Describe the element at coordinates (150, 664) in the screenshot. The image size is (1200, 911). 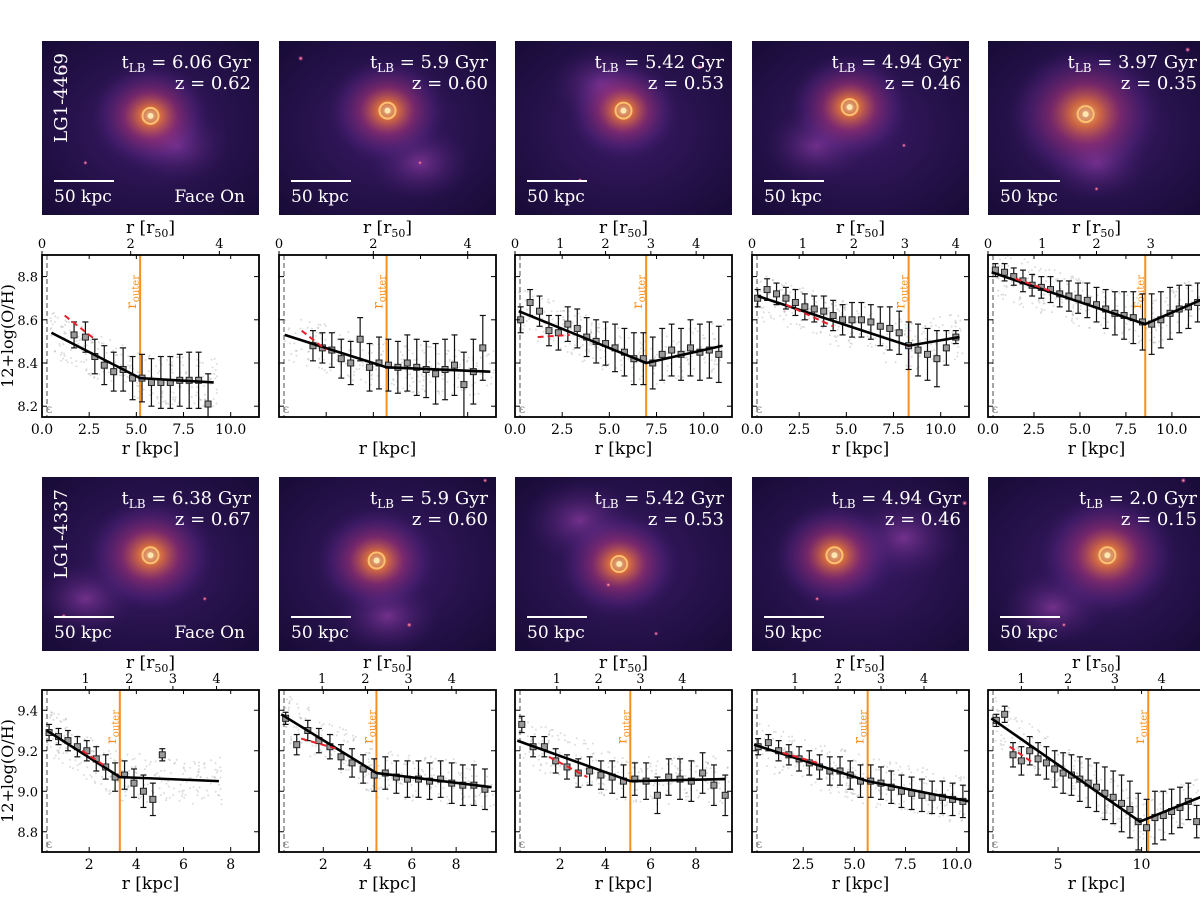
I see `top-axis-label: r [r50]` at that location.